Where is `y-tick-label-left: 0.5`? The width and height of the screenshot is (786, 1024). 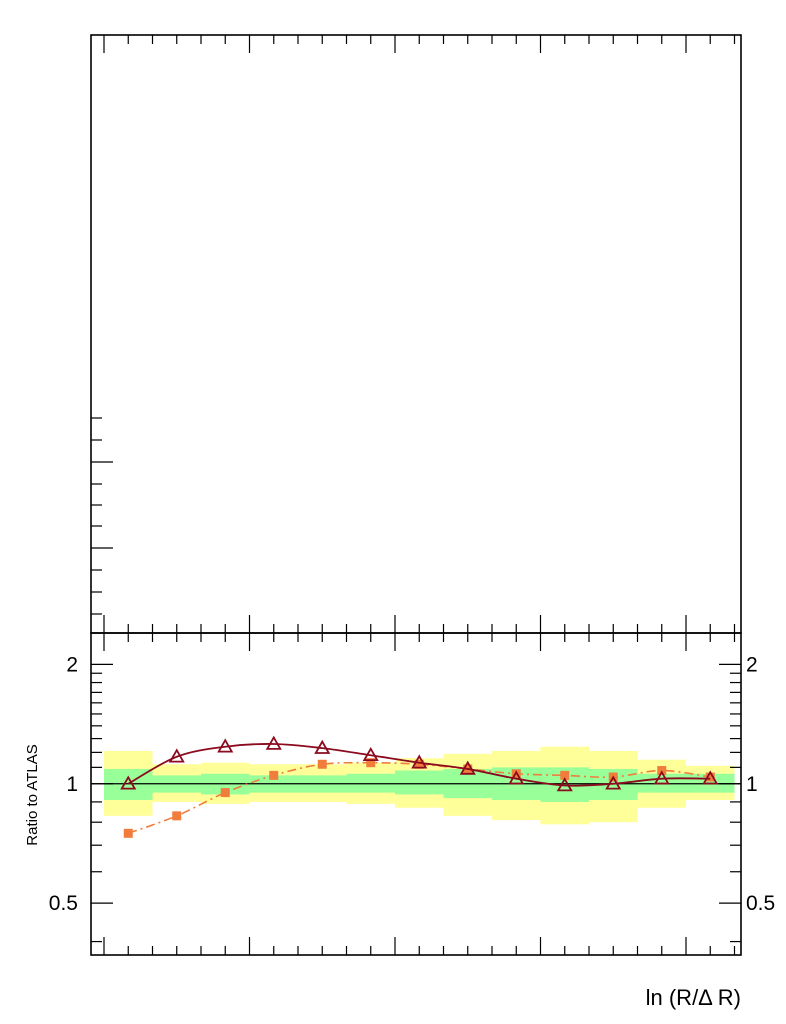
y-tick-label-left: 0.5 is located at coordinates (63, 903).